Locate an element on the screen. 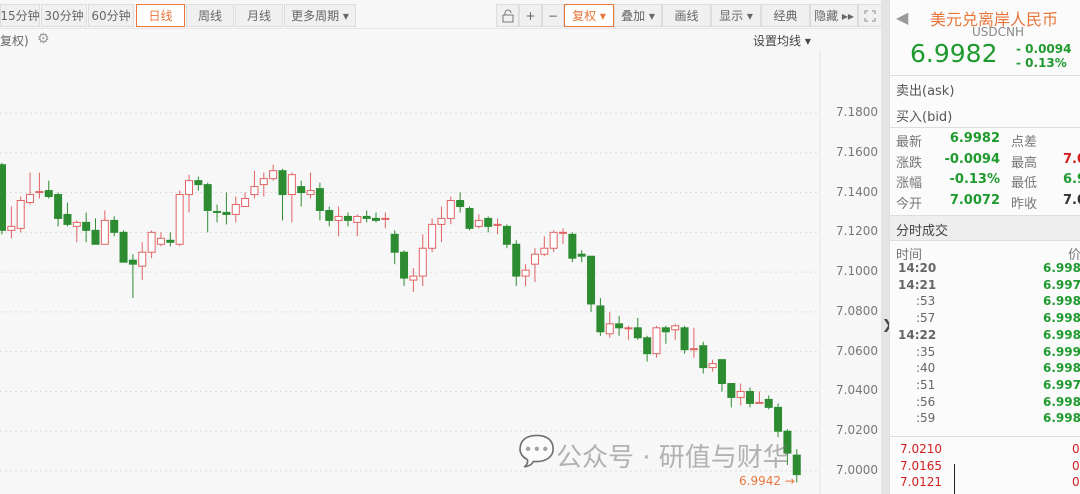 This screenshot has height=494, width=1080. collapse-arrow-icon: ❯ is located at coordinates (887, 325).